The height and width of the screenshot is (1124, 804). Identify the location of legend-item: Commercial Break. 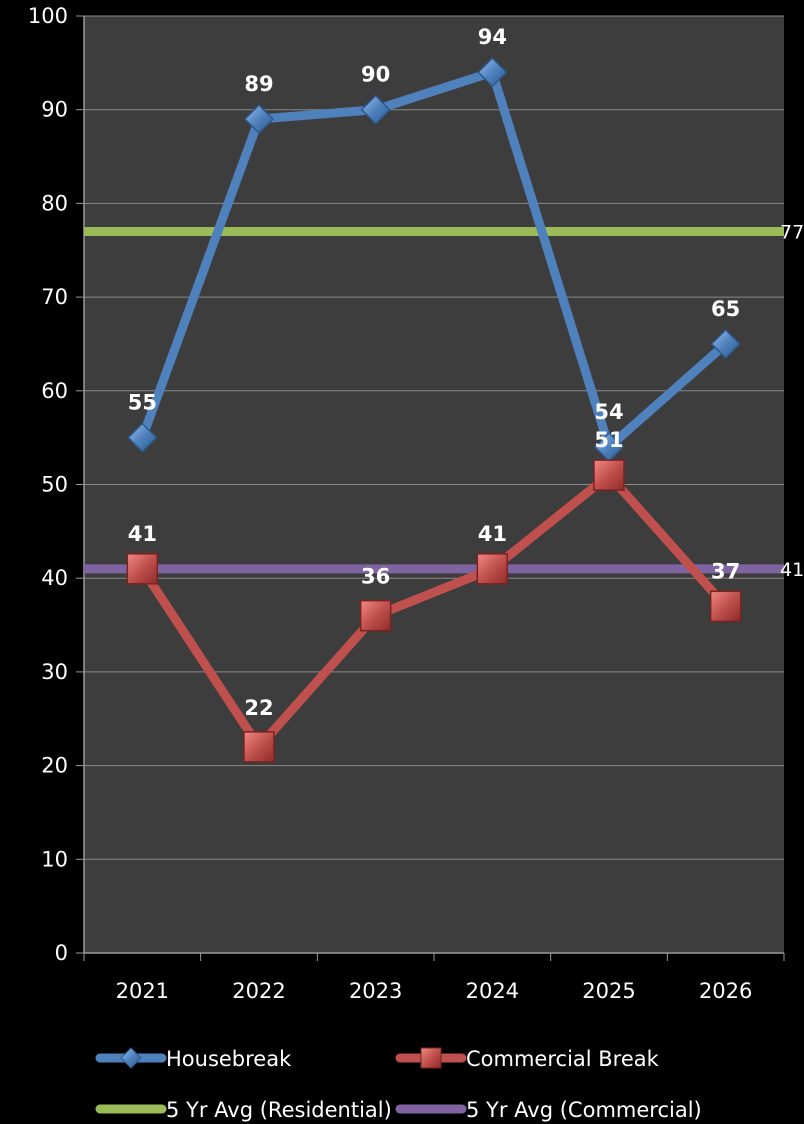
(527, 1059).